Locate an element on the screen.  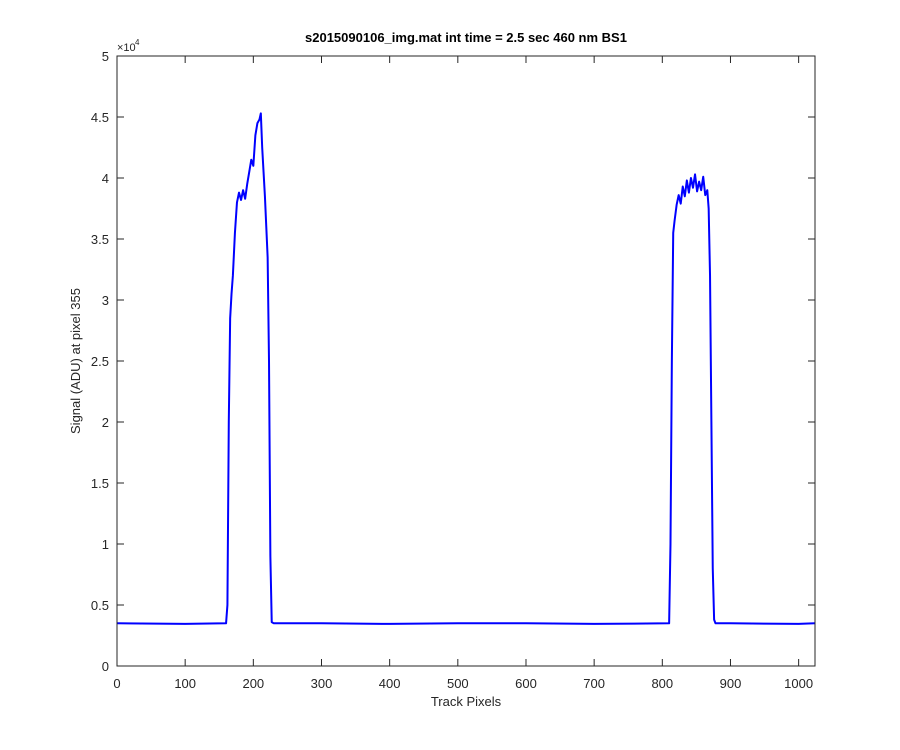
x-tick-label: 900 is located at coordinates (731, 683).